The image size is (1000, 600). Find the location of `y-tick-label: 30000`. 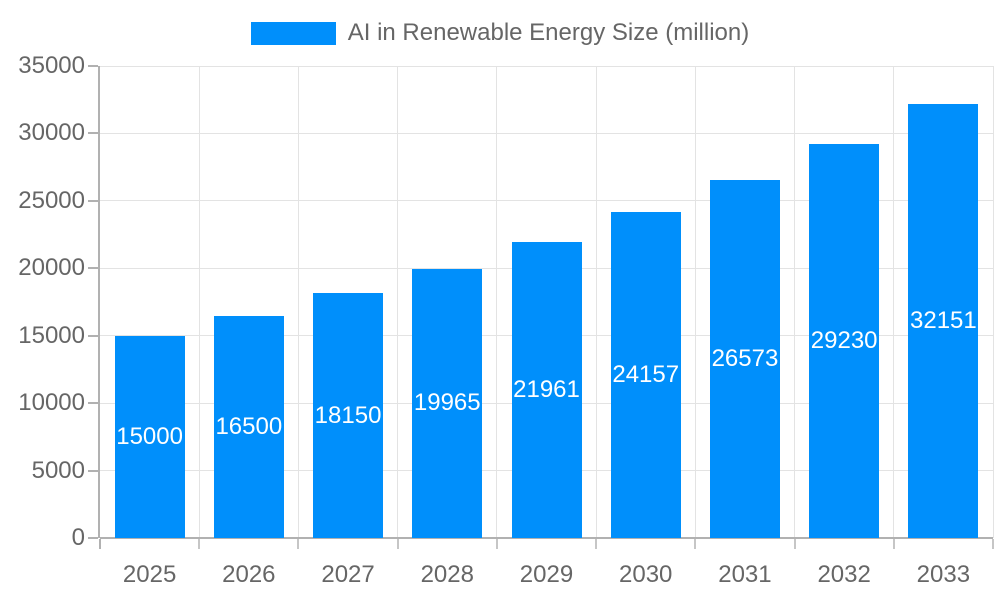

y-tick-label: 30000 is located at coordinates (51, 133).